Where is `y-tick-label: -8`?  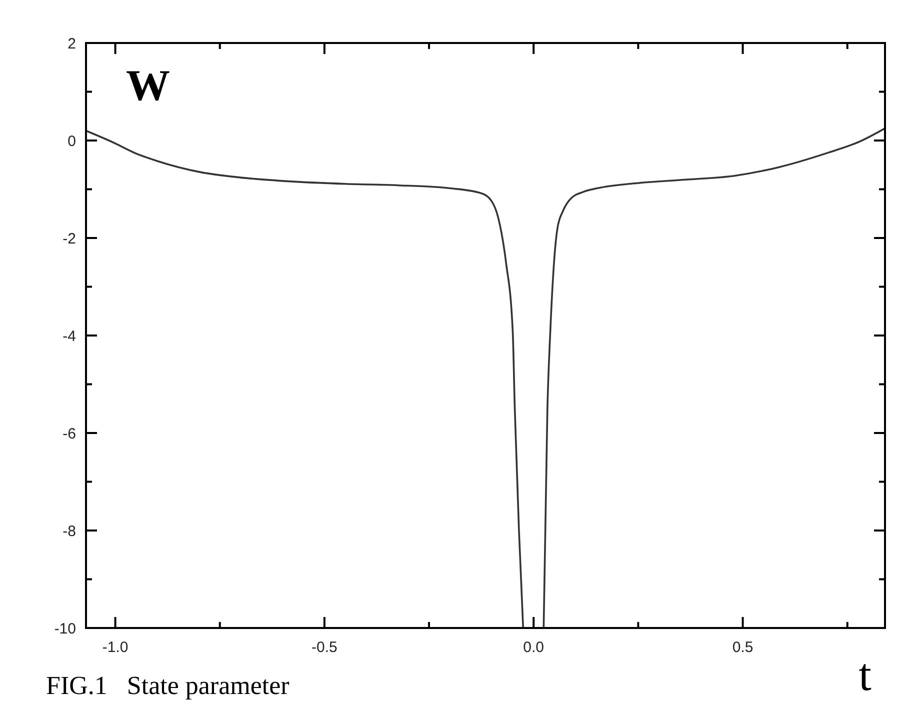
y-tick-label: -8 is located at coordinates (69, 531).